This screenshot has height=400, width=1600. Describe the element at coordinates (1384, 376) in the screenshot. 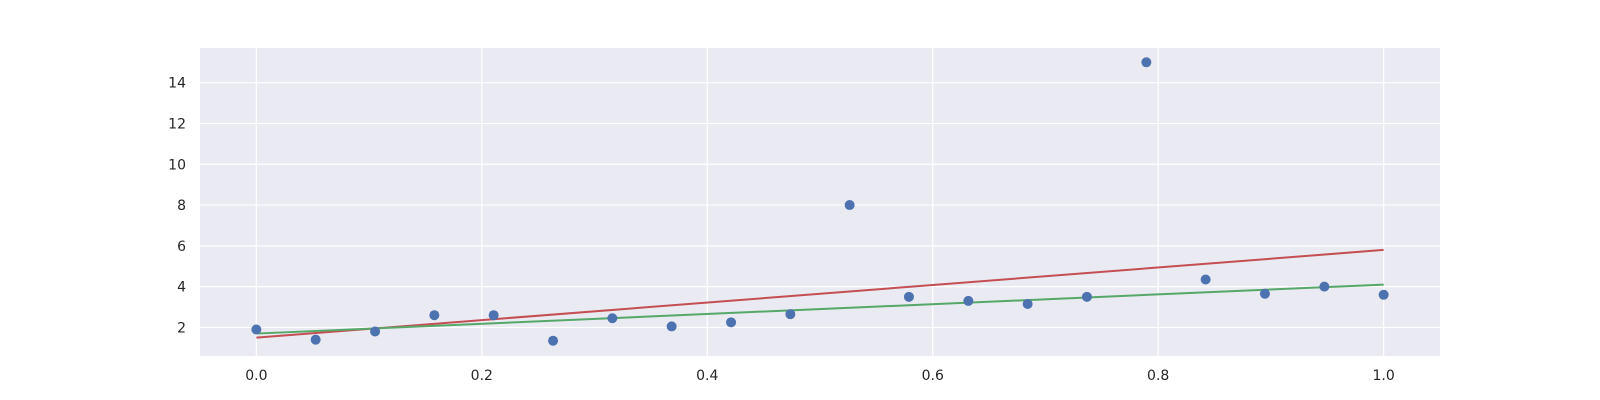

I see `x-tick-label: 1.0` at that location.